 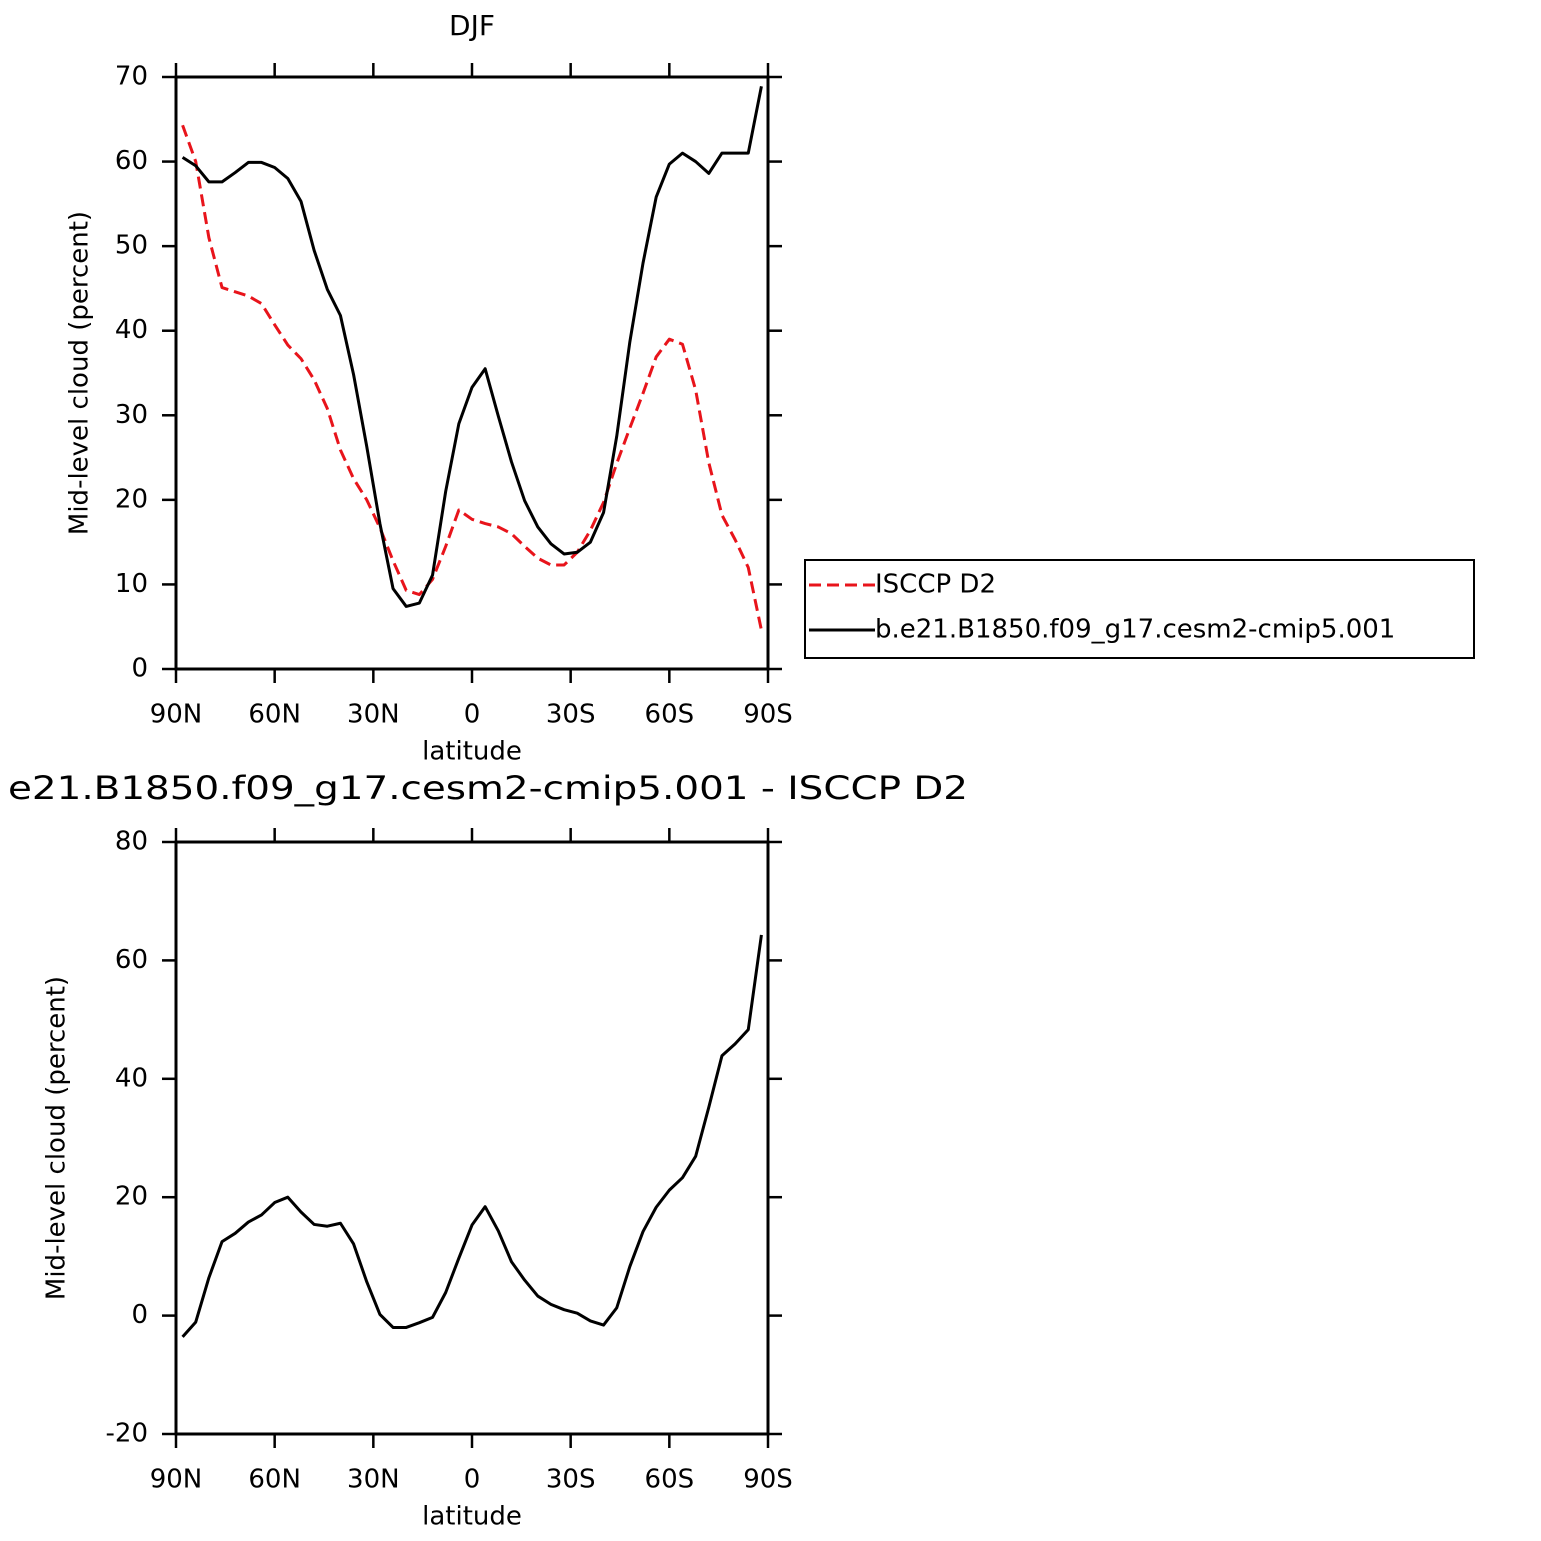 What do you see at coordinates (131, 842) in the screenshot?
I see `y-tick-label: 80` at bounding box center [131, 842].